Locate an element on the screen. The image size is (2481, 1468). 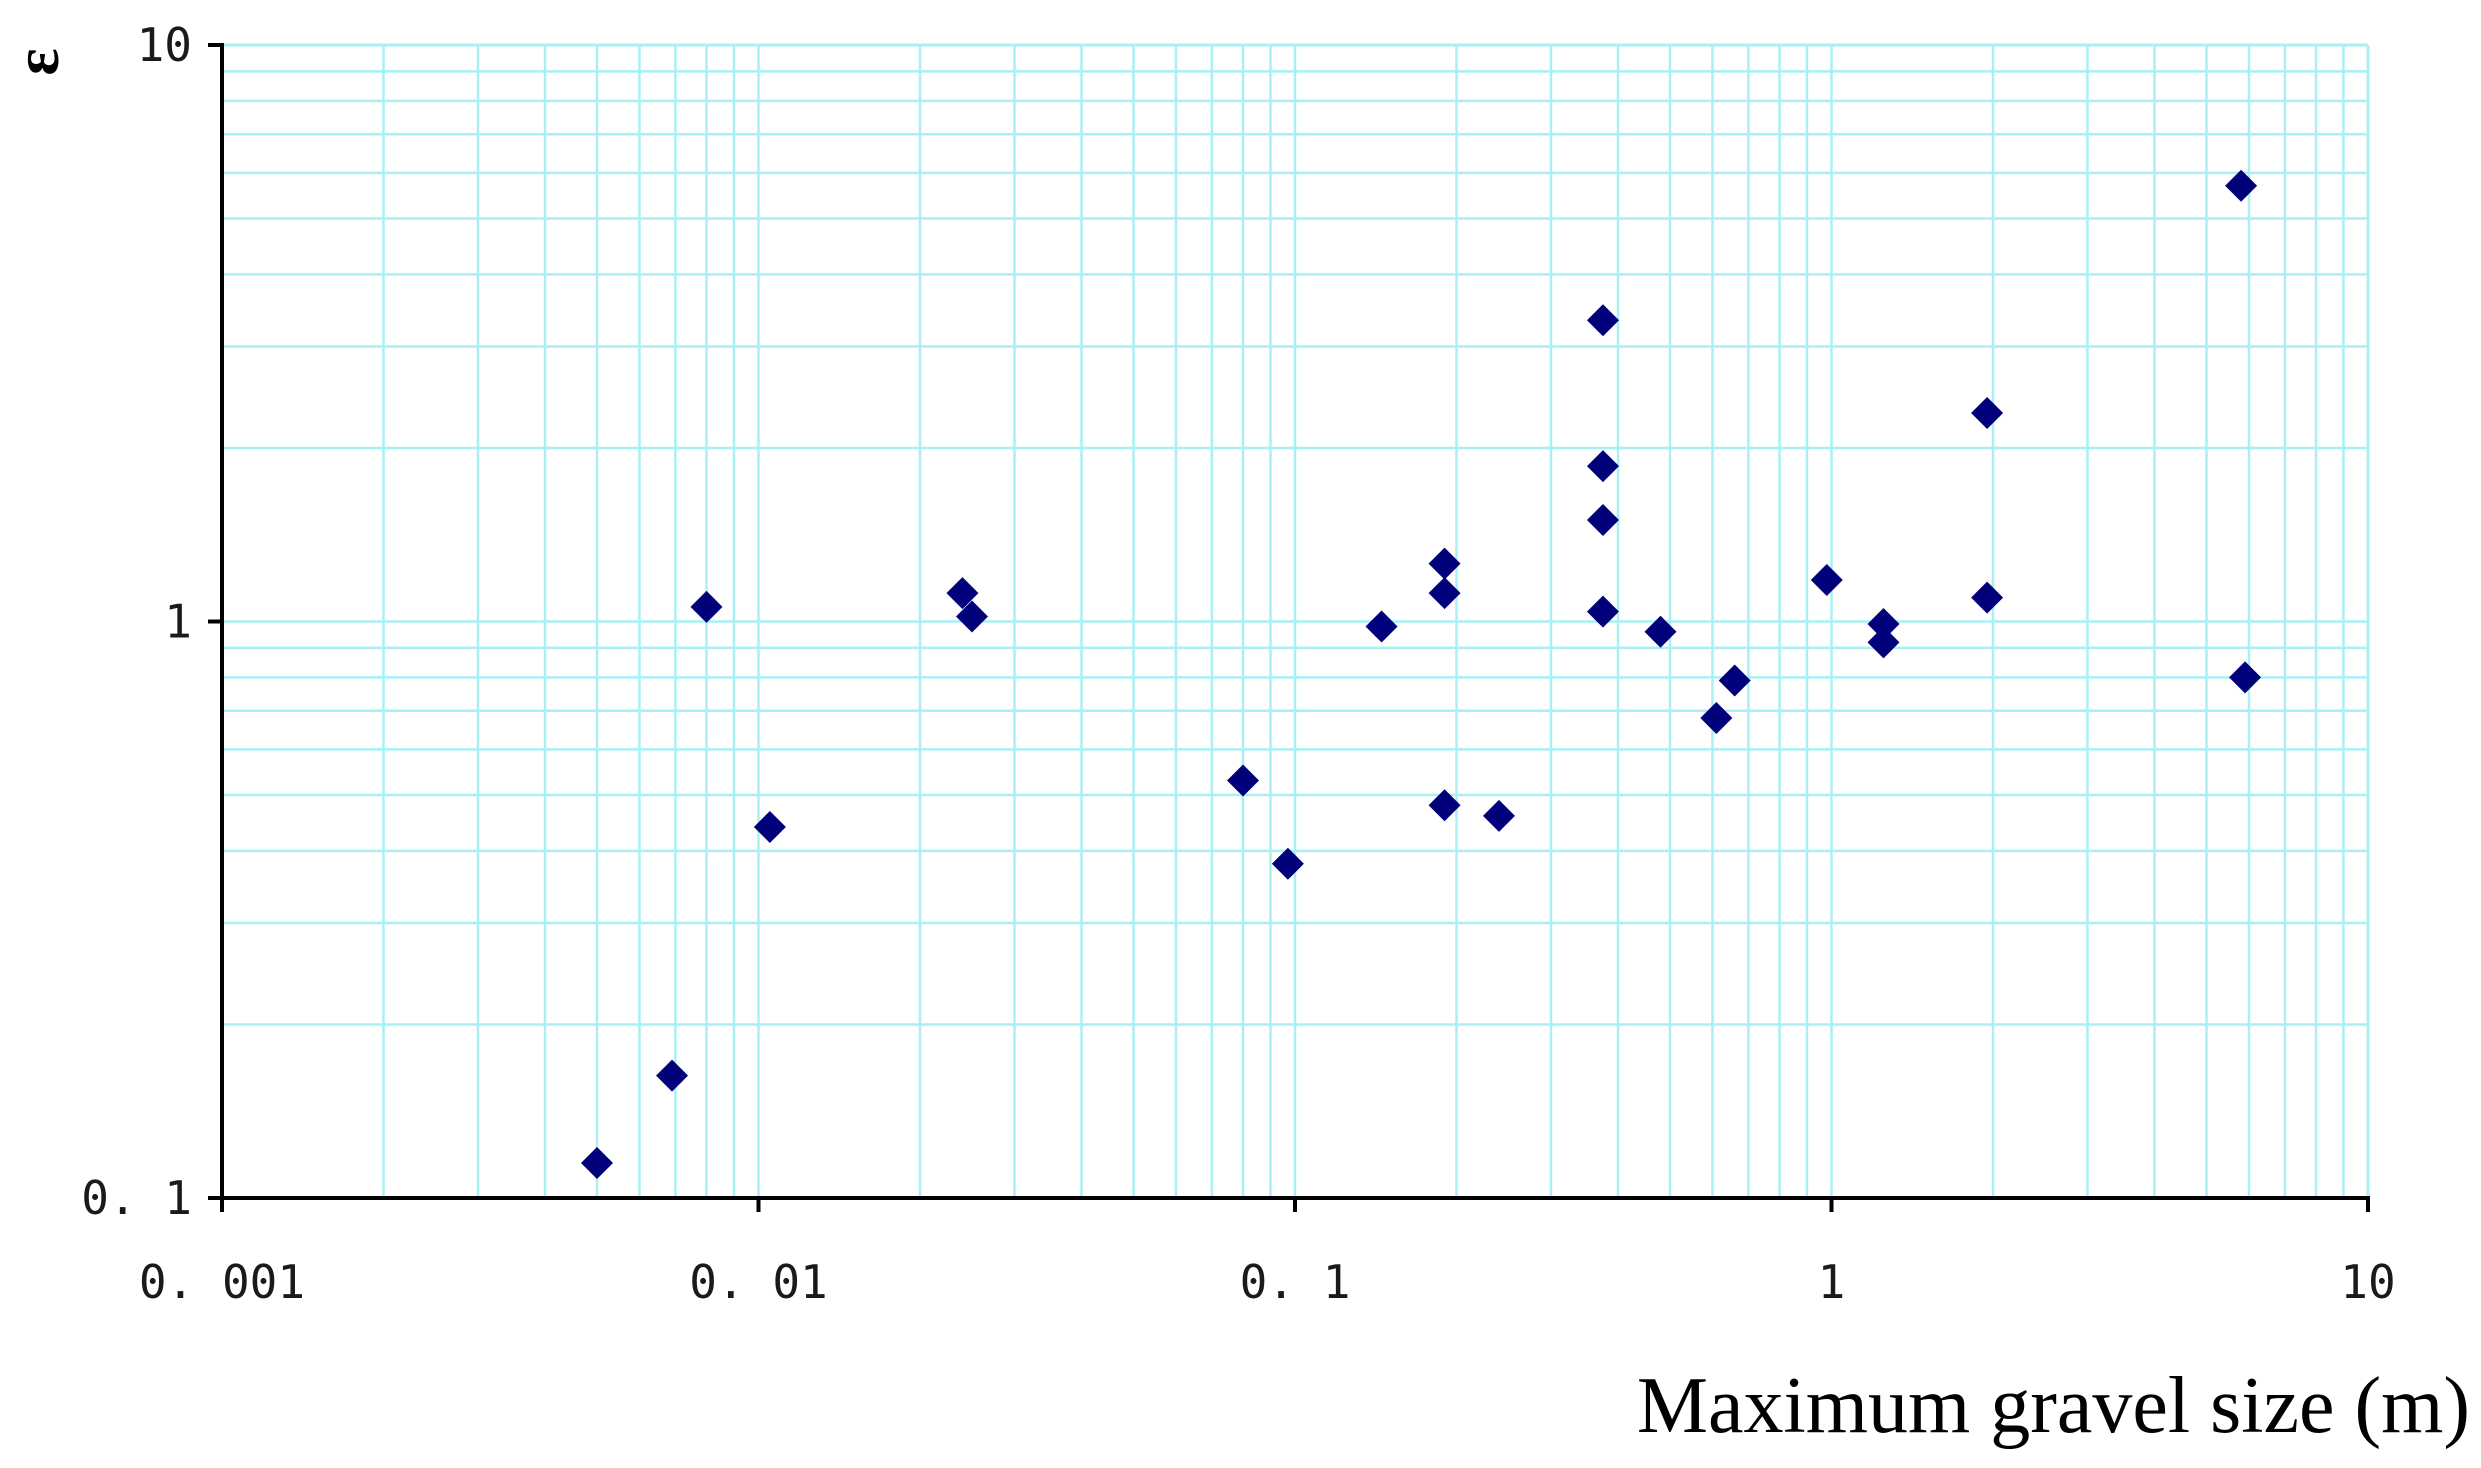
y-tick-label: 1 is located at coordinates (178, 622).